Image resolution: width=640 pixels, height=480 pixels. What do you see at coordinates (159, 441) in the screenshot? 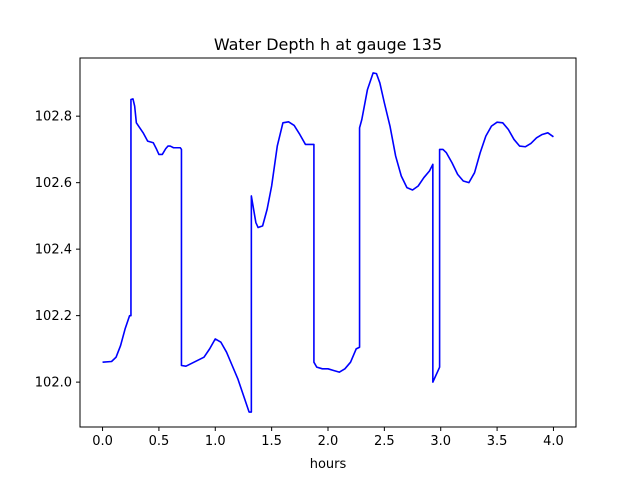
I see `x-tick-label: 0.5` at bounding box center [159, 441].